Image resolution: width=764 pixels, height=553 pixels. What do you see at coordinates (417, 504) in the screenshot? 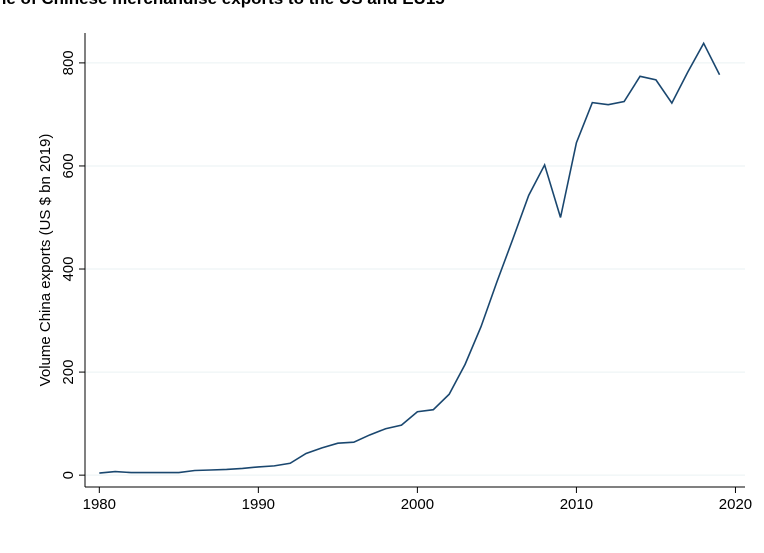
I see `x-tick-label: 2000` at bounding box center [417, 504].